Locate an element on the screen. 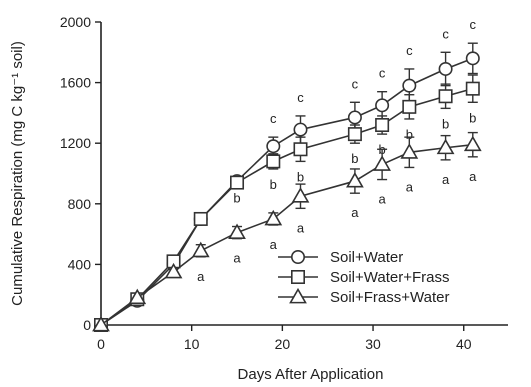 This screenshot has width=531, height=387. x-tick-label: 30 is located at coordinates (373, 344).